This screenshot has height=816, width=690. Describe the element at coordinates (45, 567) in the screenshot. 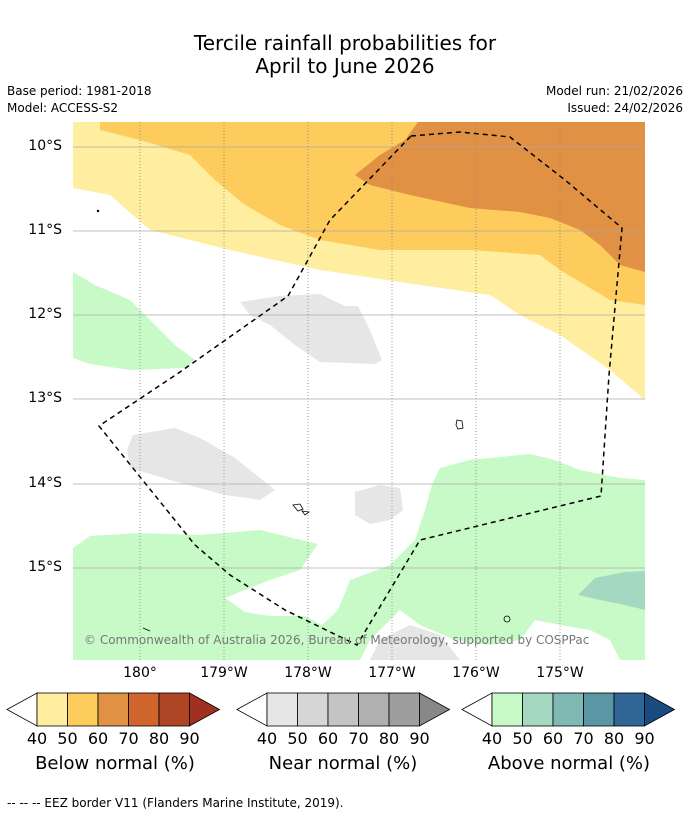

I see `lat-label: 15°S` at that location.